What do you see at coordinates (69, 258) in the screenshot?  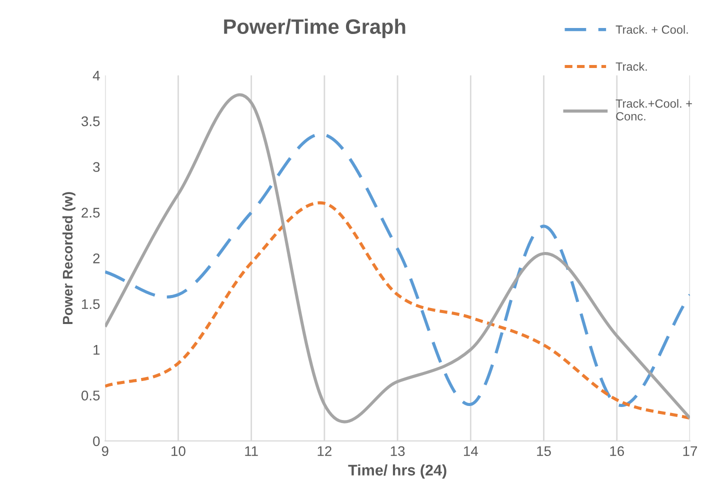 I see `y-axis-title: Power Recorded (w)` at bounding box center [69, 258].